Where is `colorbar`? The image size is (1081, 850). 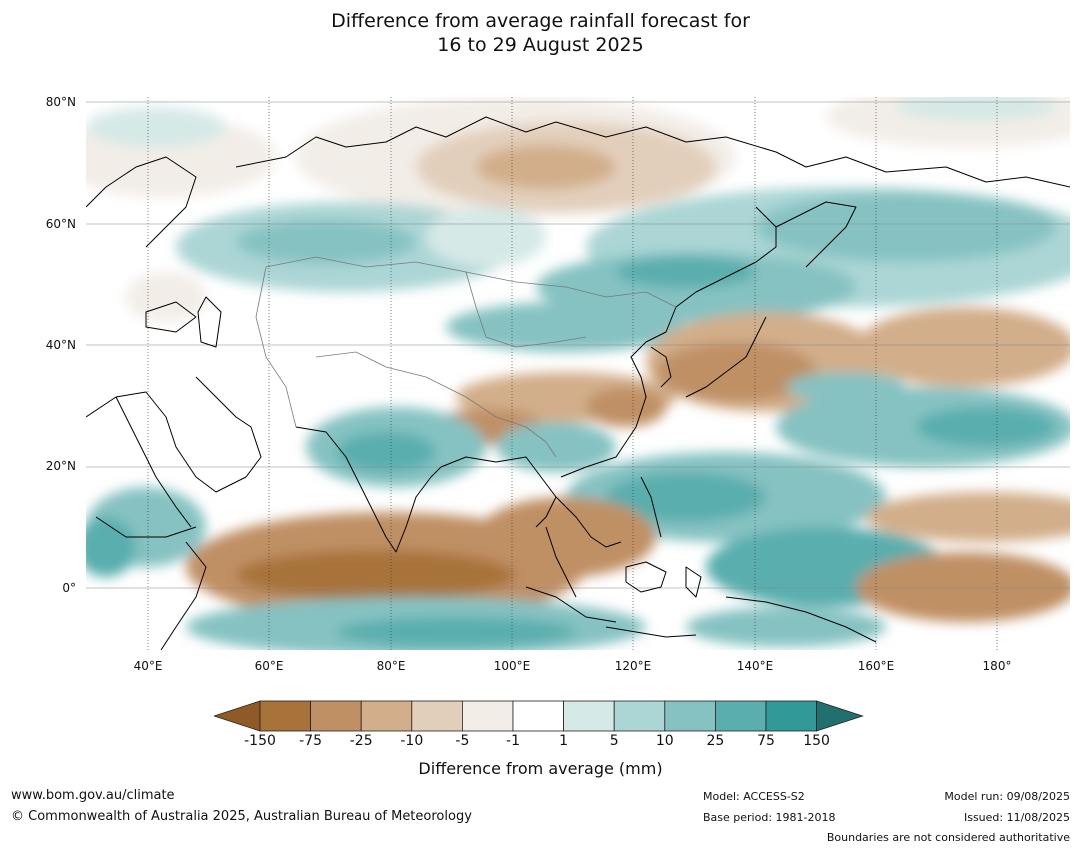 colorbar is located at coordinates (539, 716).